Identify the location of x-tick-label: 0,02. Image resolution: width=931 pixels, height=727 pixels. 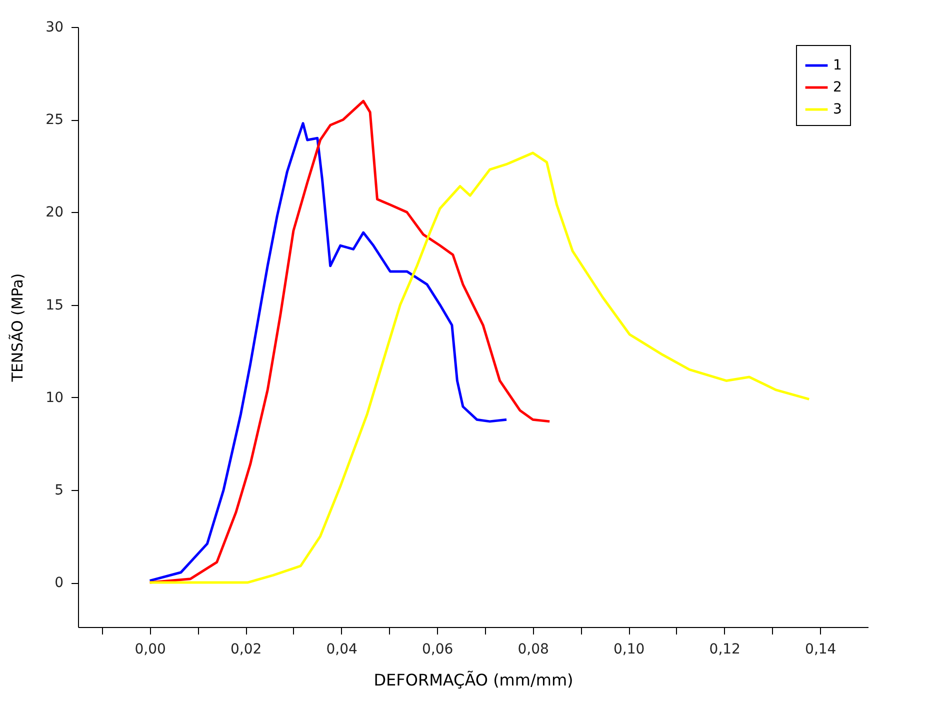
(246, 650).